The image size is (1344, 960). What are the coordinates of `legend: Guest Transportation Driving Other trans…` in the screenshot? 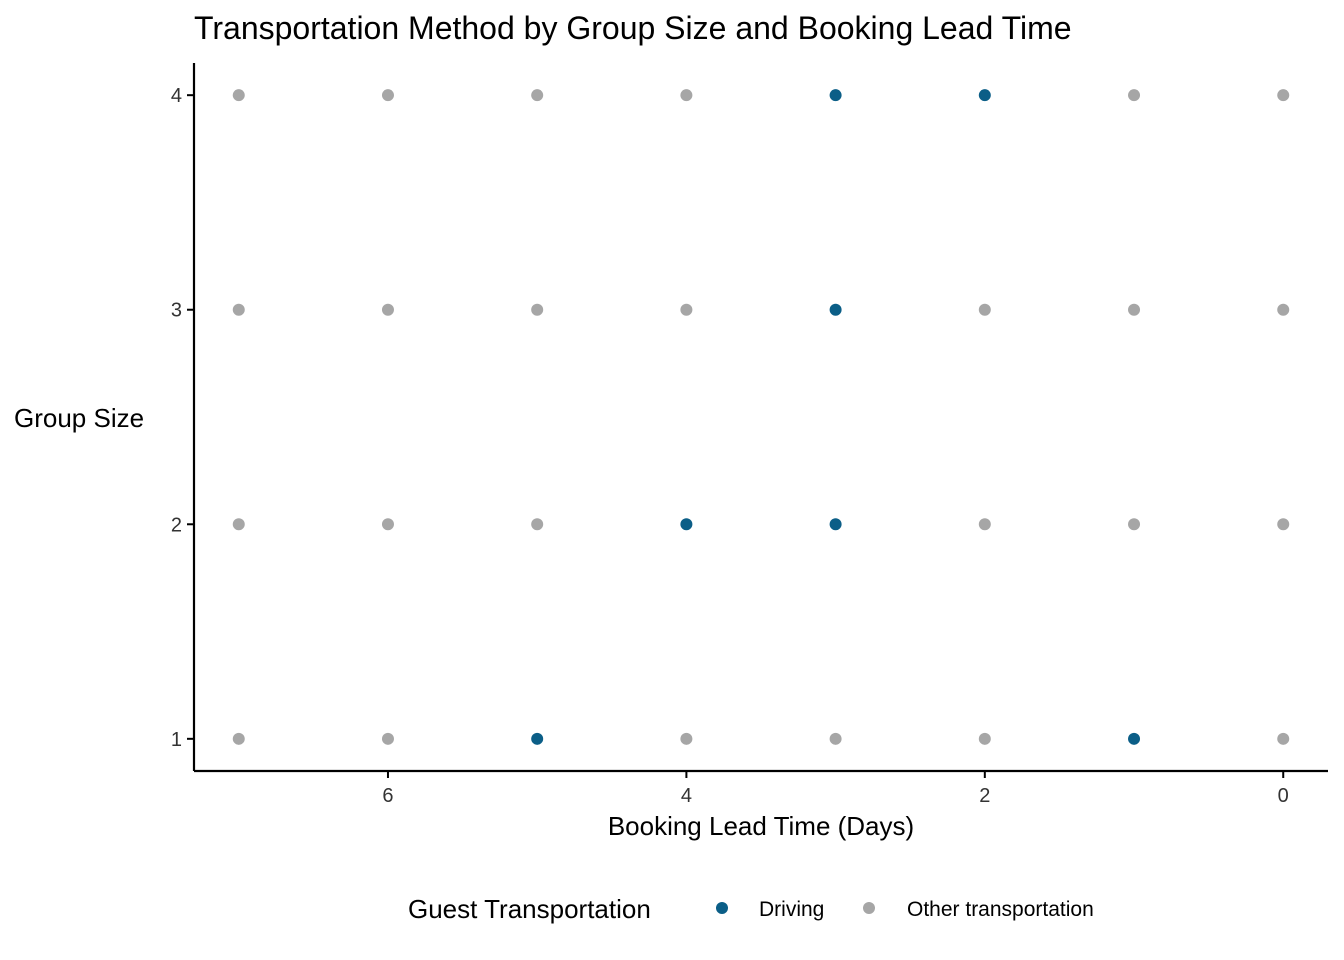 It's located at (751, 909).